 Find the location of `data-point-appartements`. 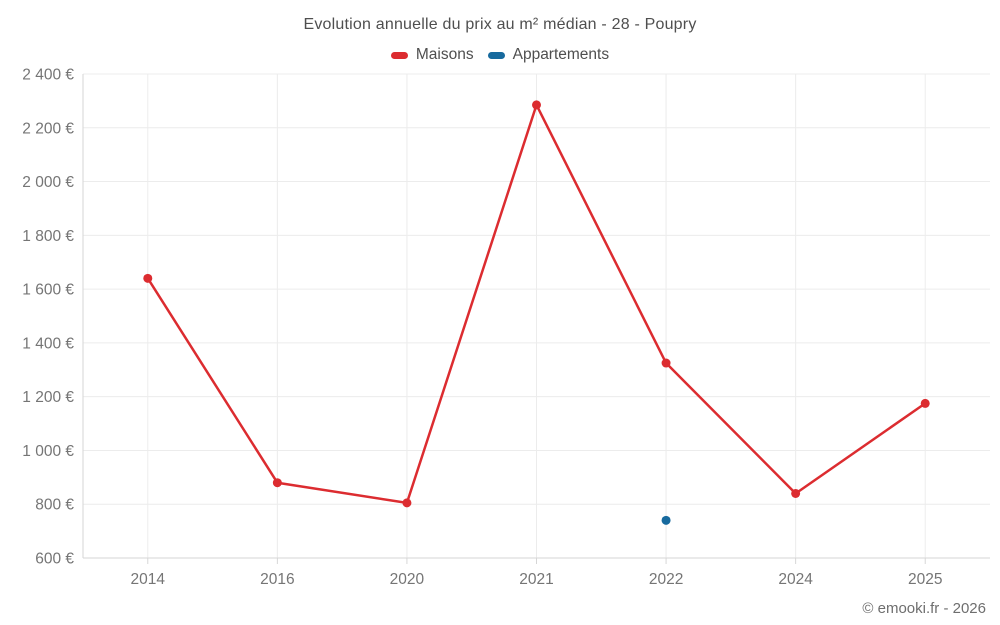

data-point-appartements is located at coordinates (666, 520).